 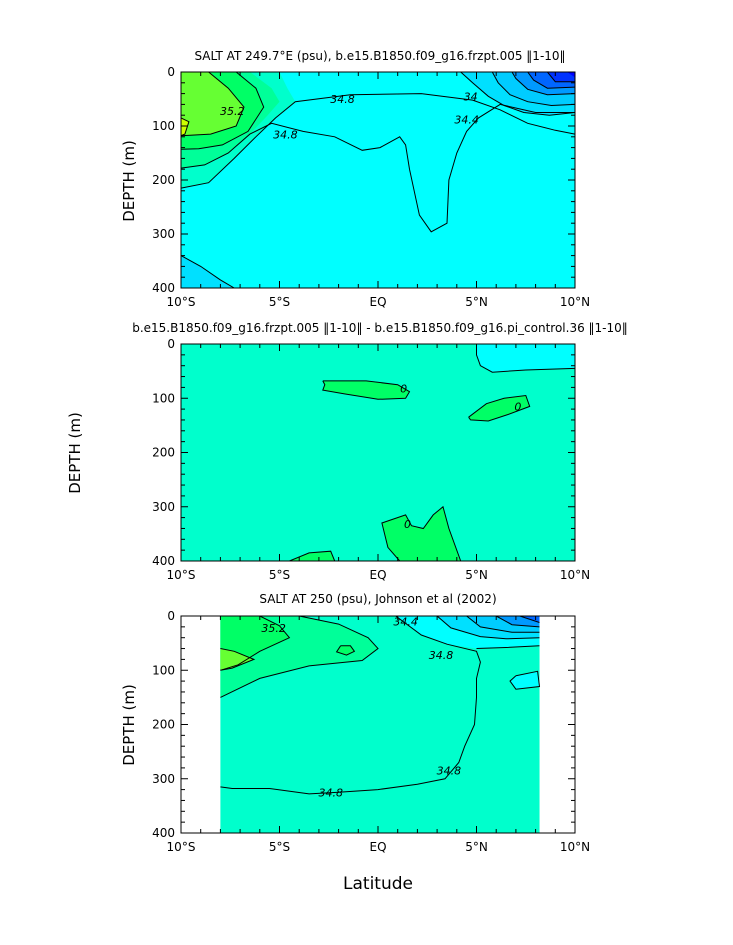 I want to click on p3-field: 35.2 34.4 34.8 34.8 34.8, so click(x=378, y=724).